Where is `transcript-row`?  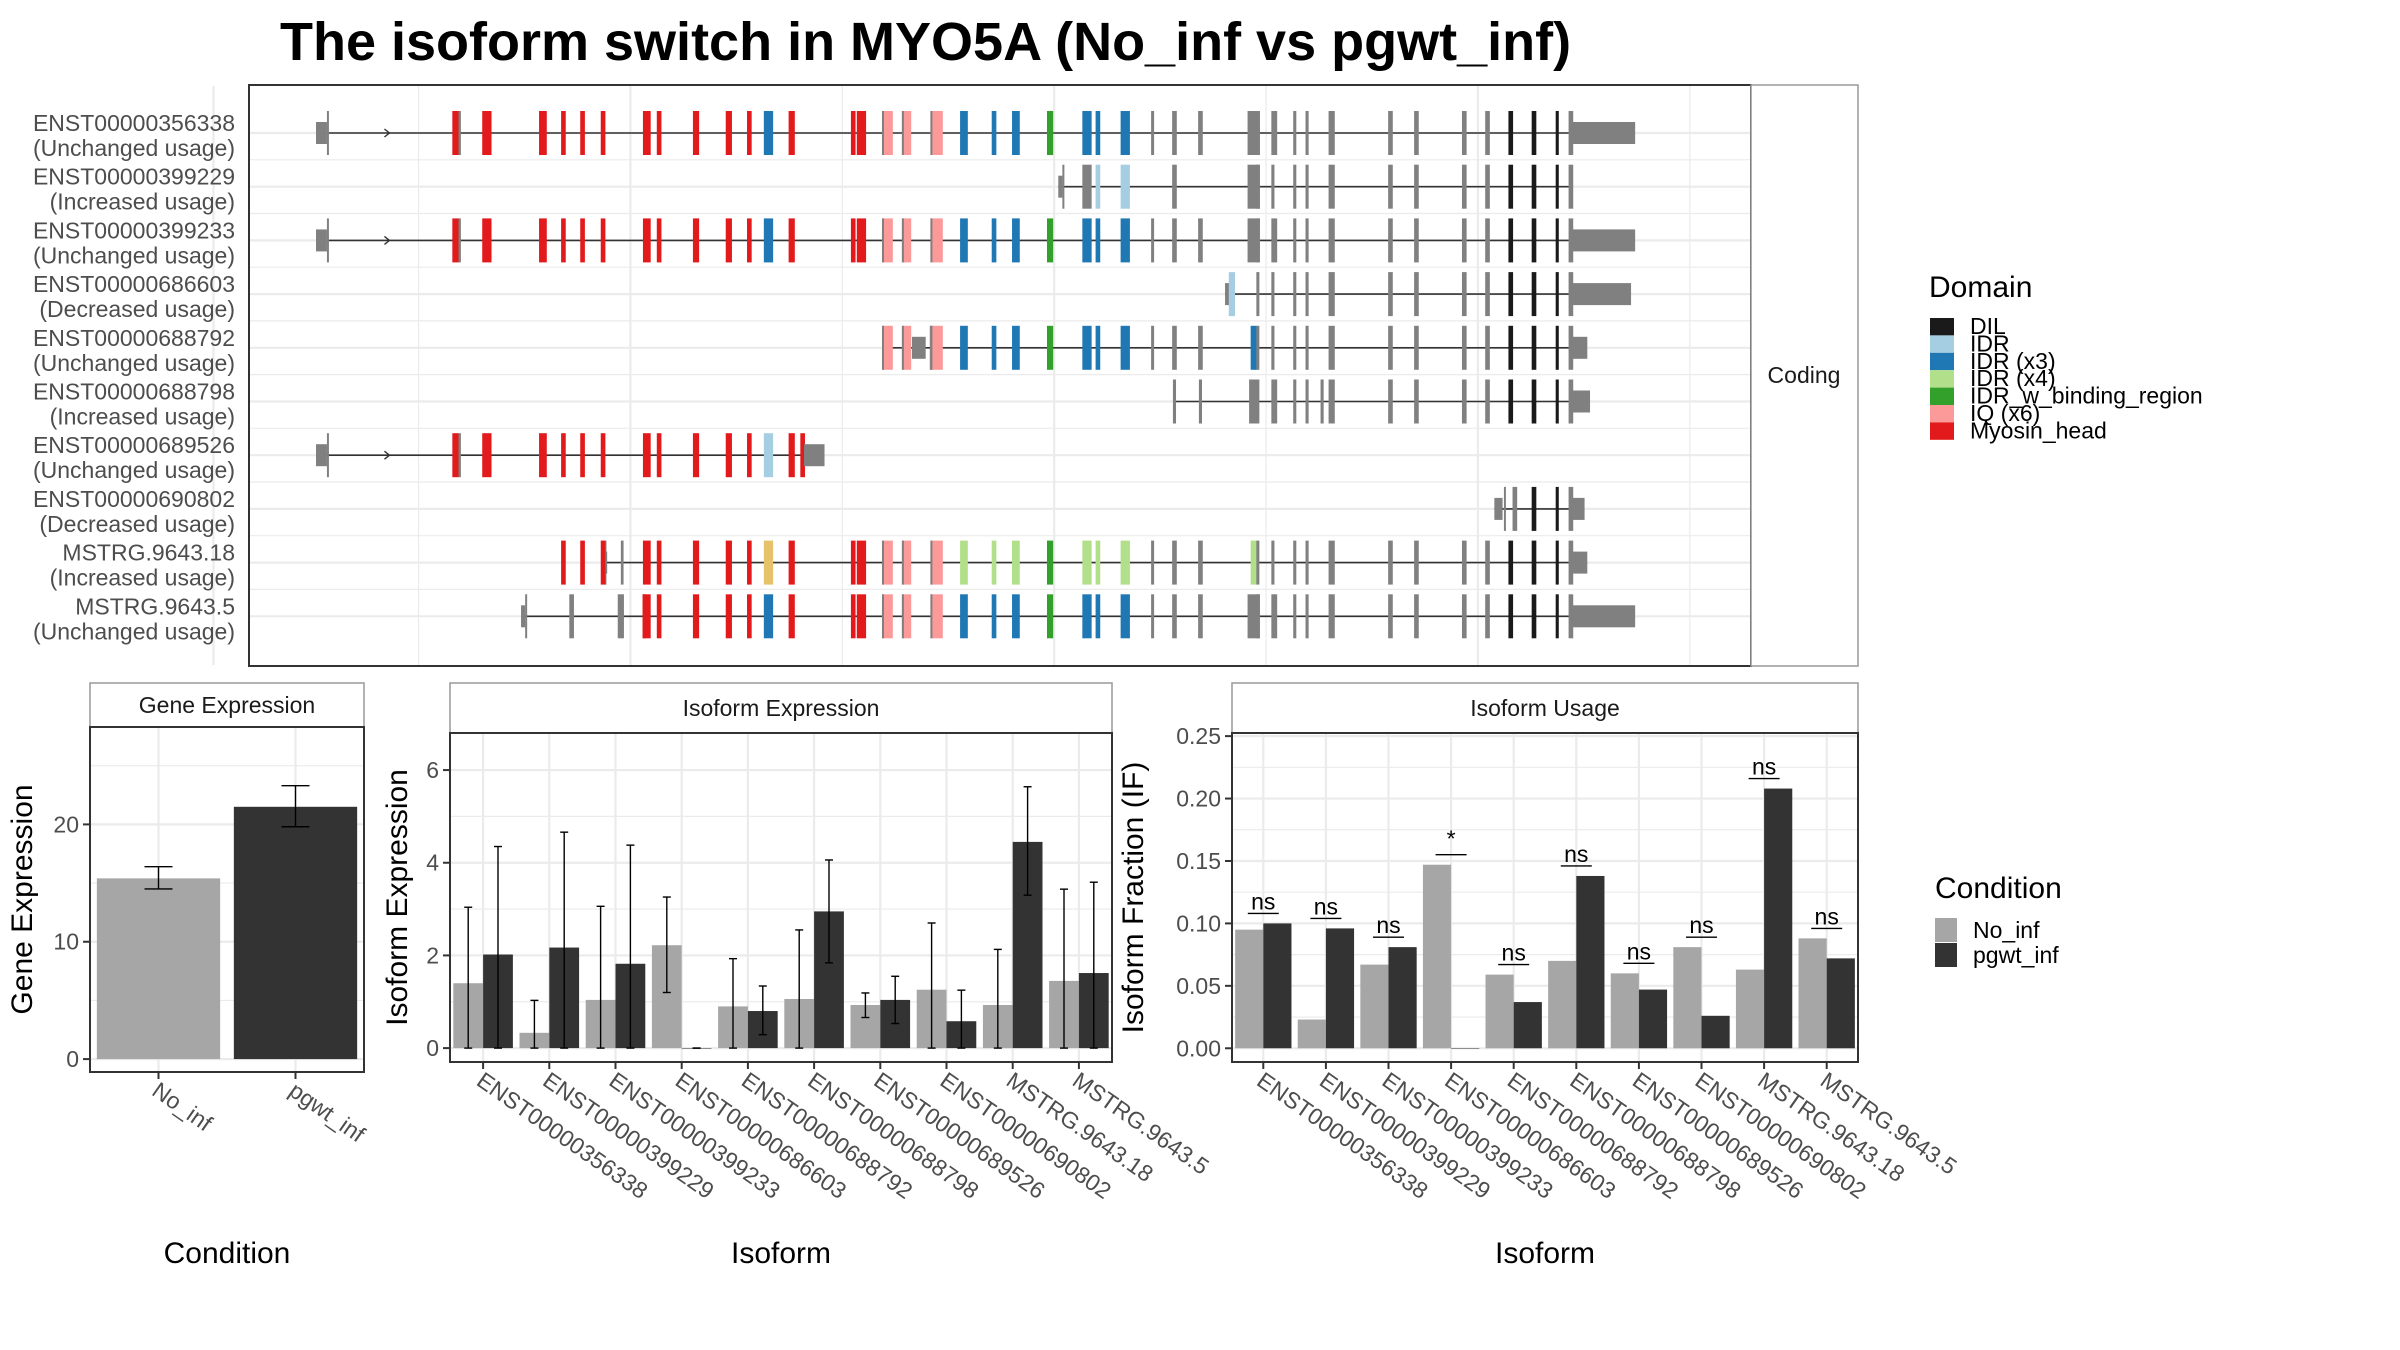 transcript-row is located at coordinates (976, 133).